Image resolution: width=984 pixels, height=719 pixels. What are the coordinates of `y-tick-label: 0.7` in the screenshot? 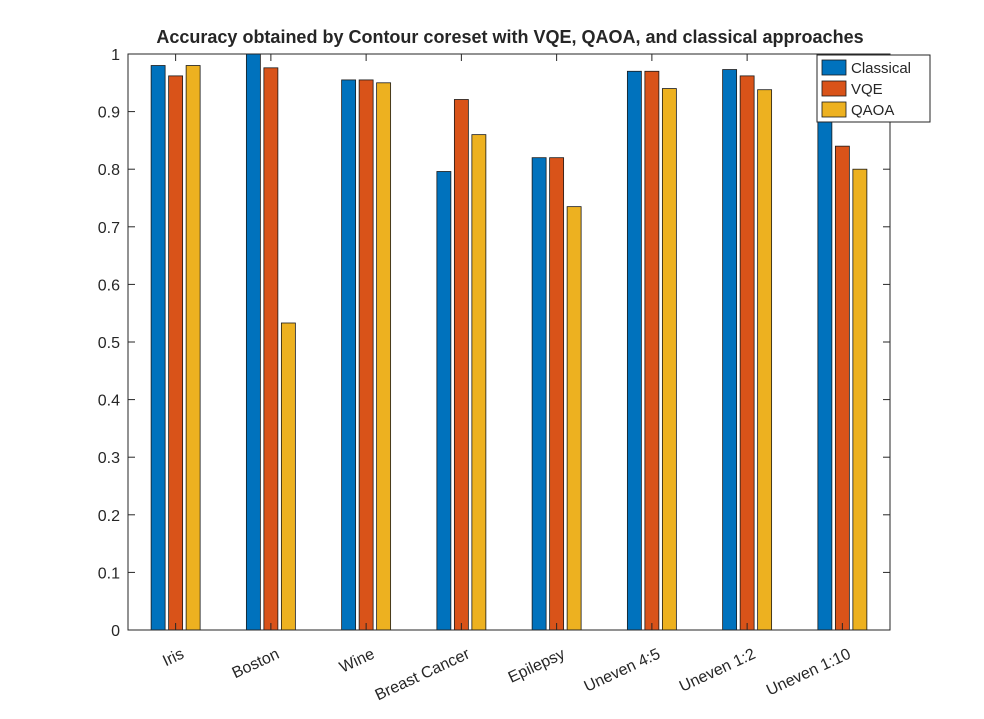 It's located at (109, 228).